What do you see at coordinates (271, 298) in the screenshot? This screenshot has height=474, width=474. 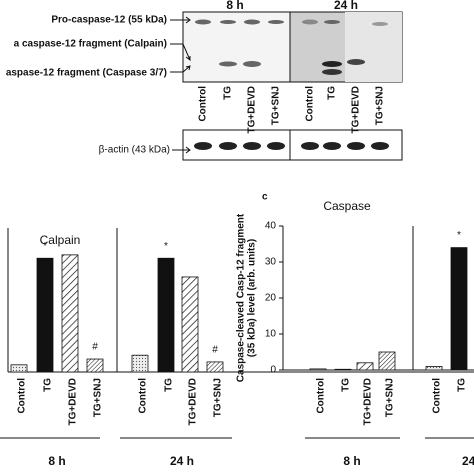 I see `y-tick-label: 20` at bounding box center [271, 298].